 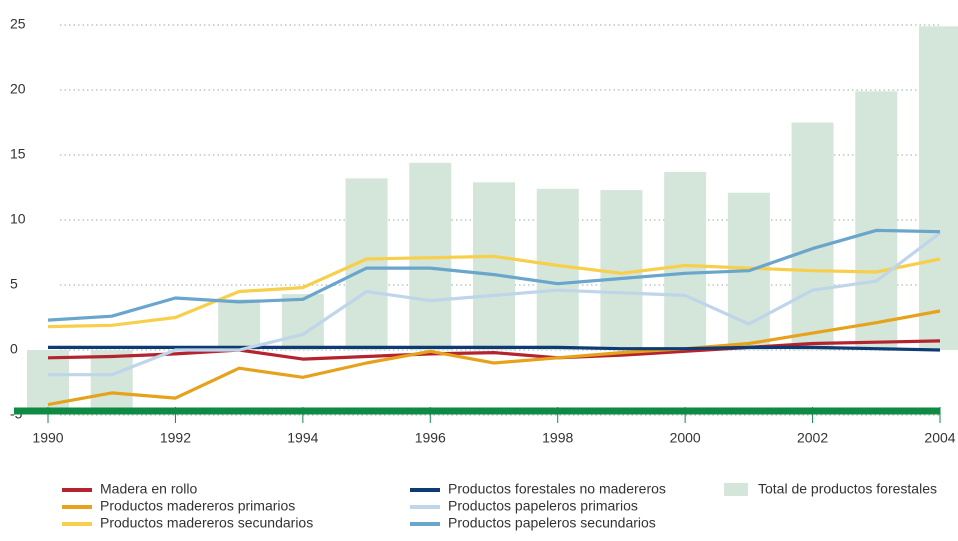 What do you see at coordinates (18, 89) in the screenshot?
I see `y-tick-label: 20` at bounding box center [18, 89].